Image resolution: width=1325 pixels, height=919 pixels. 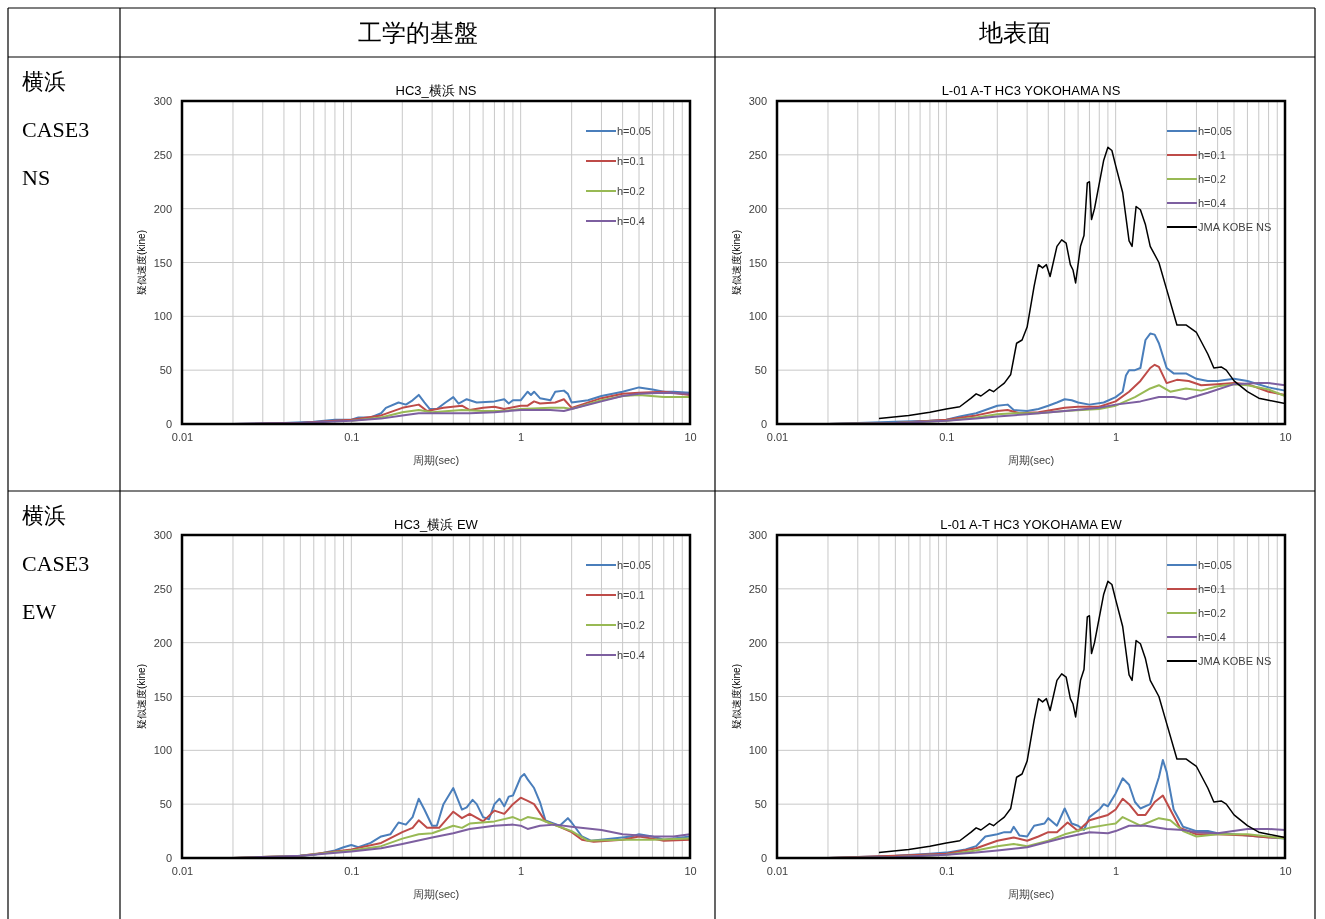 I want to click on chart-title: L-01 A-T HC3 YOKOHAMA EW, so click(x=1031, y=524).